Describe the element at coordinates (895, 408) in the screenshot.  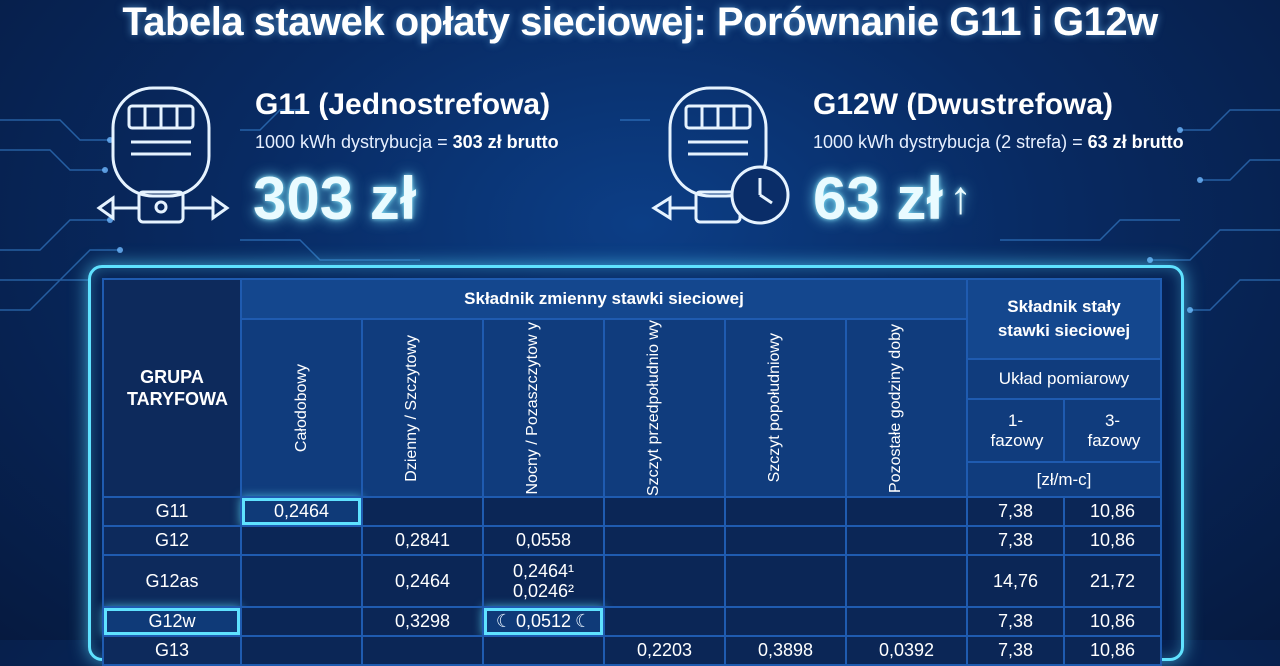
I see `col-pozostale-label: Pozostałe godziny doby` at that location.